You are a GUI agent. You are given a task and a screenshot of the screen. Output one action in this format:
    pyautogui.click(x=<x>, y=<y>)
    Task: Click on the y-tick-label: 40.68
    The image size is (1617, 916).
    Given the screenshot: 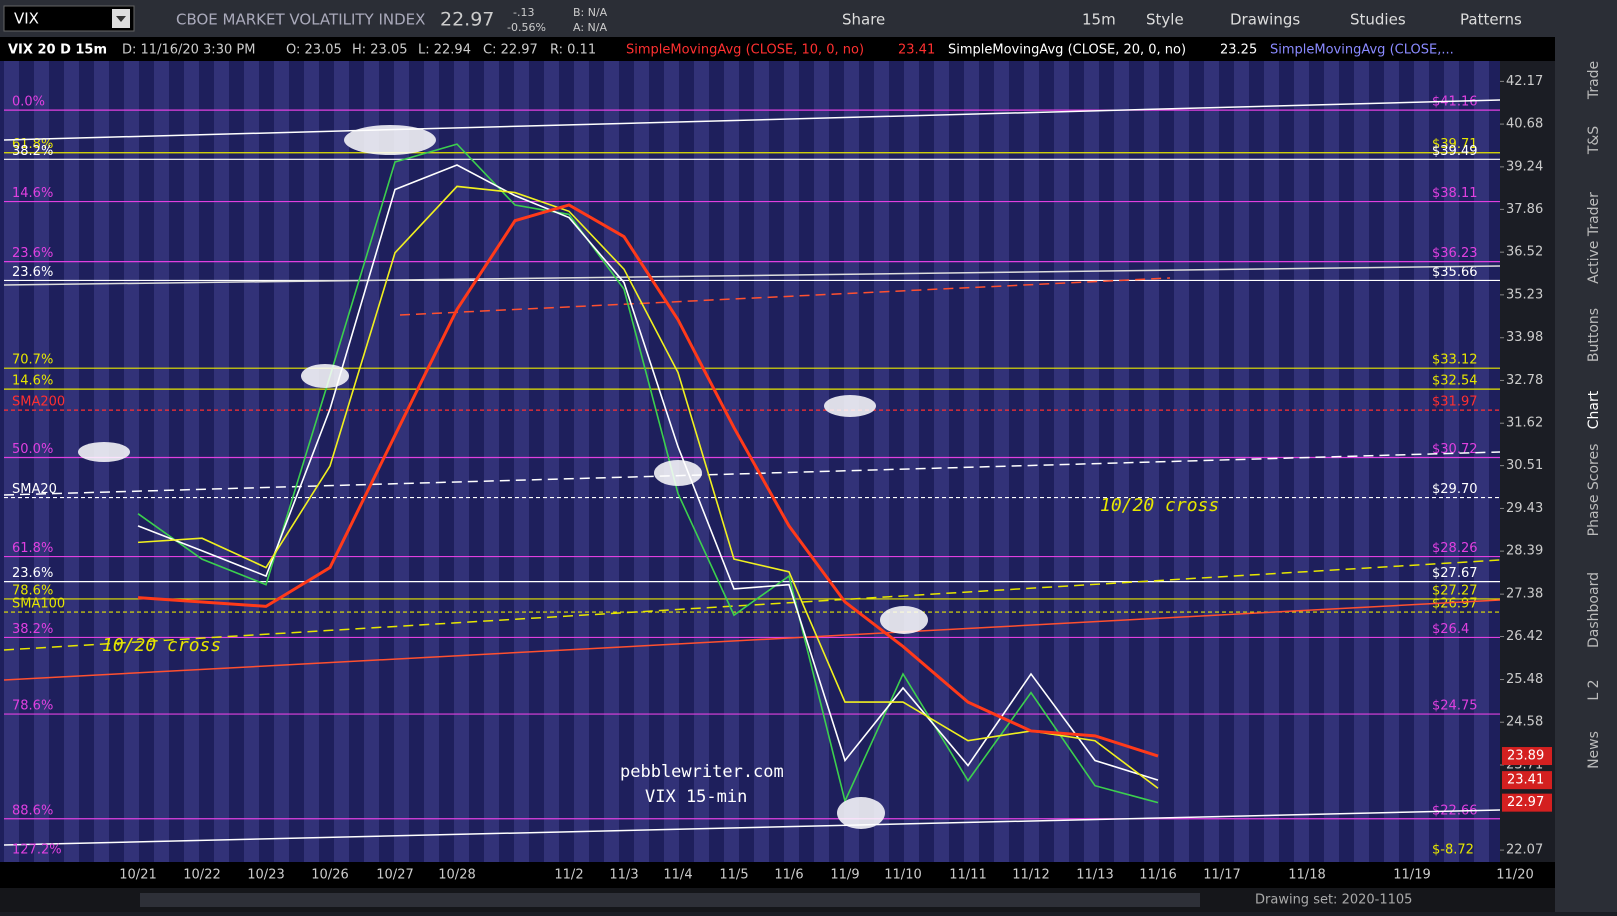 What is the action you would take?
    pyautogui.click(x=1524, y=124)
    